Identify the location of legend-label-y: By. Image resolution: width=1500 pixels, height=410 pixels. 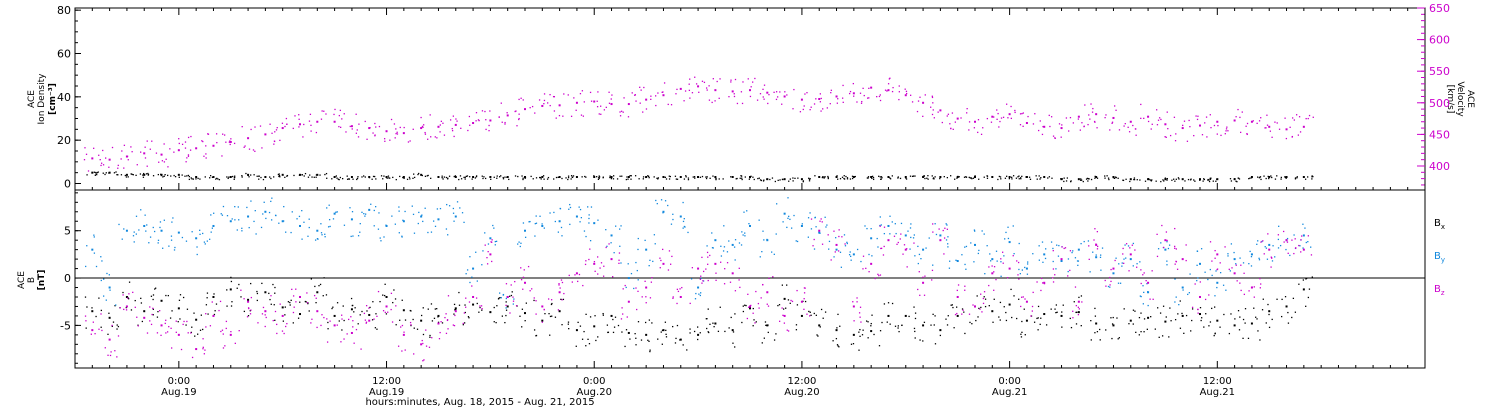
(1439, 257).